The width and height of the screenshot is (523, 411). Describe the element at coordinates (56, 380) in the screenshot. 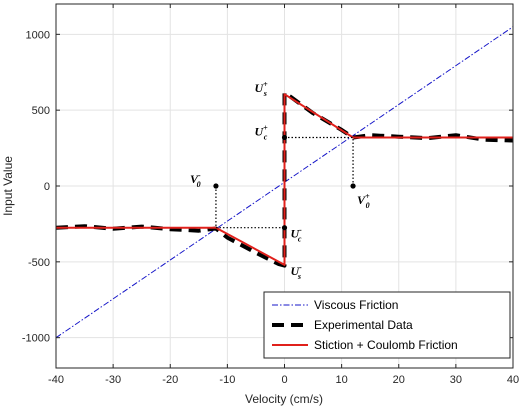

I see `x-tick-label: -40` at that location.